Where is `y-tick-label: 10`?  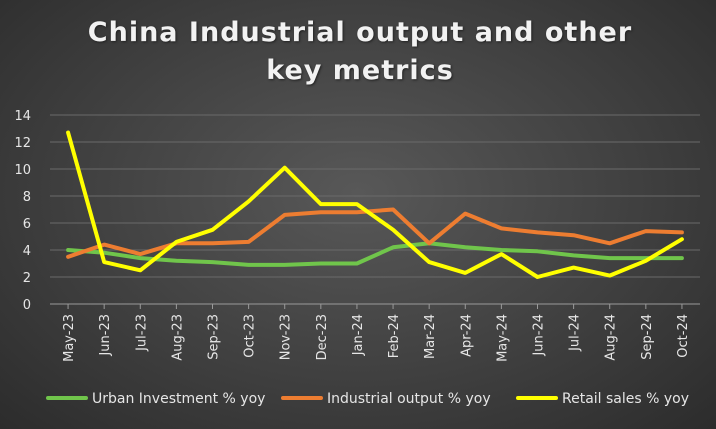 y-tick-label: 10 is located at coordinates (22, 170).